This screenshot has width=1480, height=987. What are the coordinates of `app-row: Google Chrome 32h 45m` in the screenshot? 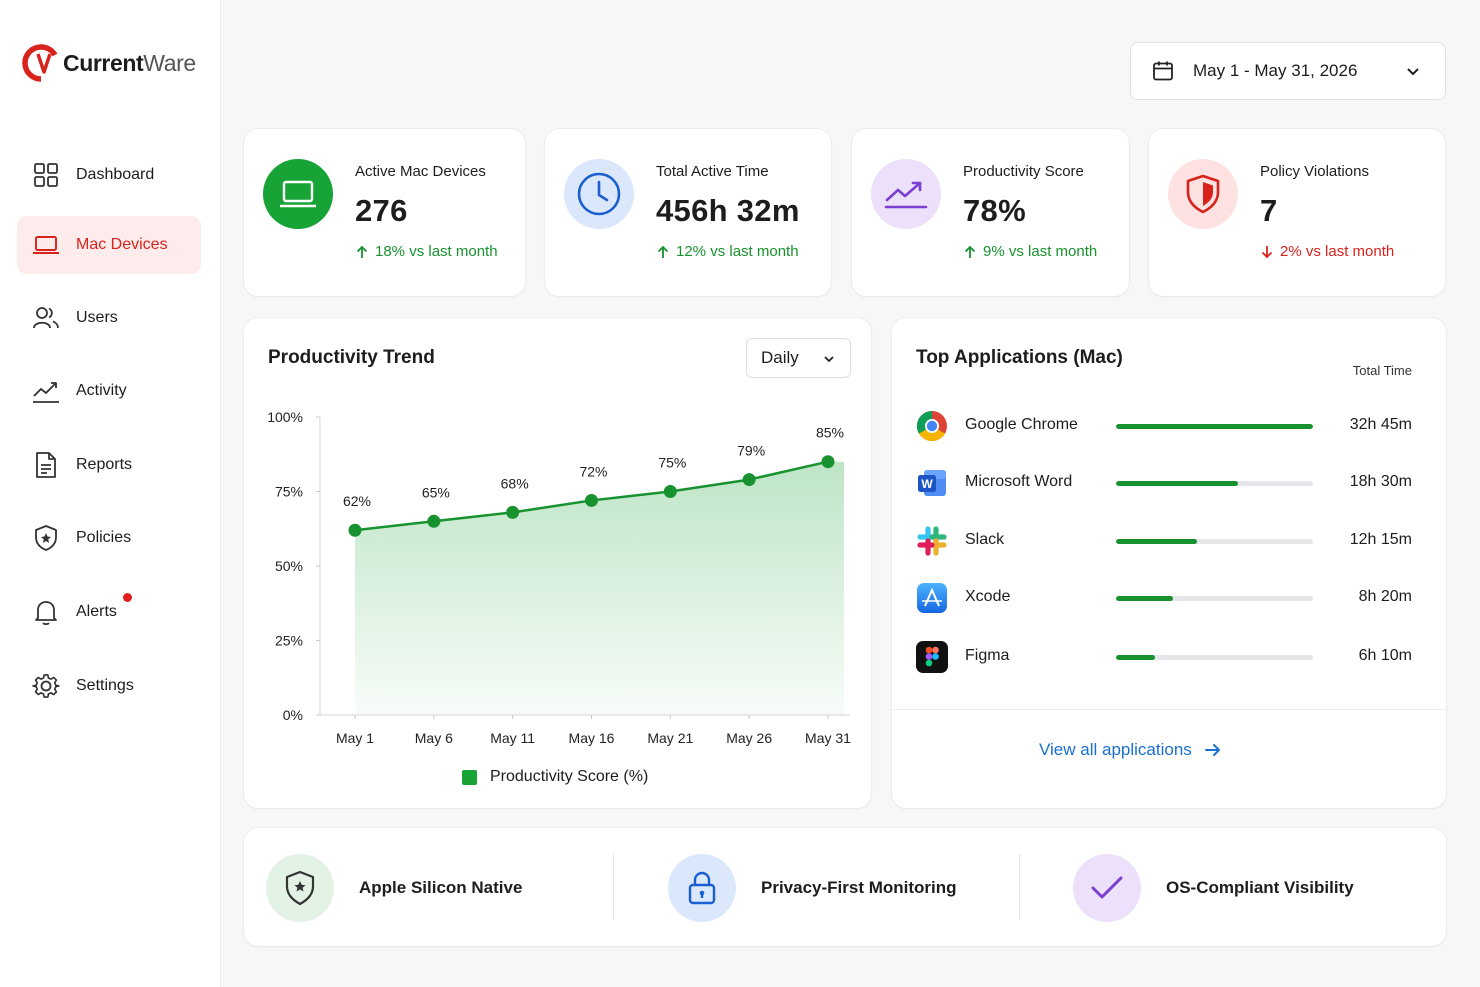 It's located at (1164, 426).